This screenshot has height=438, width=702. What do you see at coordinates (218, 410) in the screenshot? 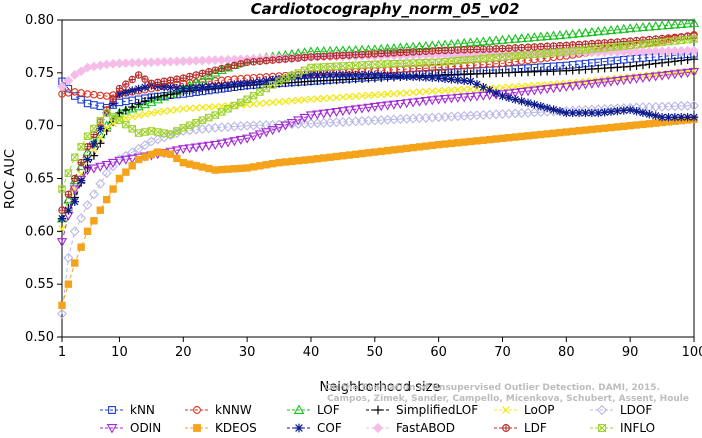
I see `legend-item: kNNW` at bounding box center [218, 410].